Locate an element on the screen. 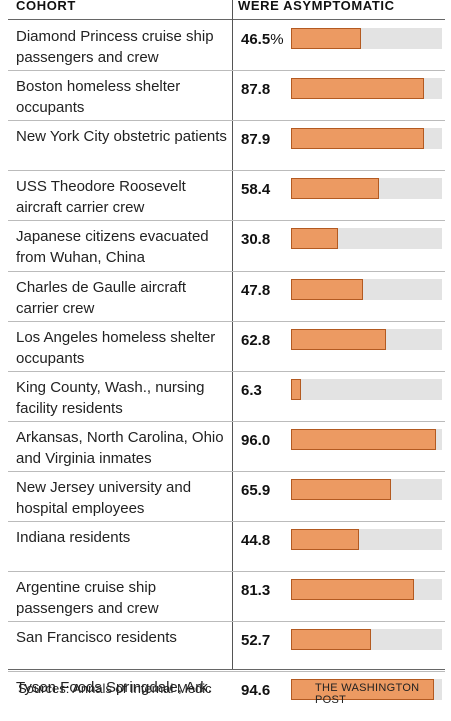  credit-line: THE WASHINGTON POST is located at coordinates (367, 694).